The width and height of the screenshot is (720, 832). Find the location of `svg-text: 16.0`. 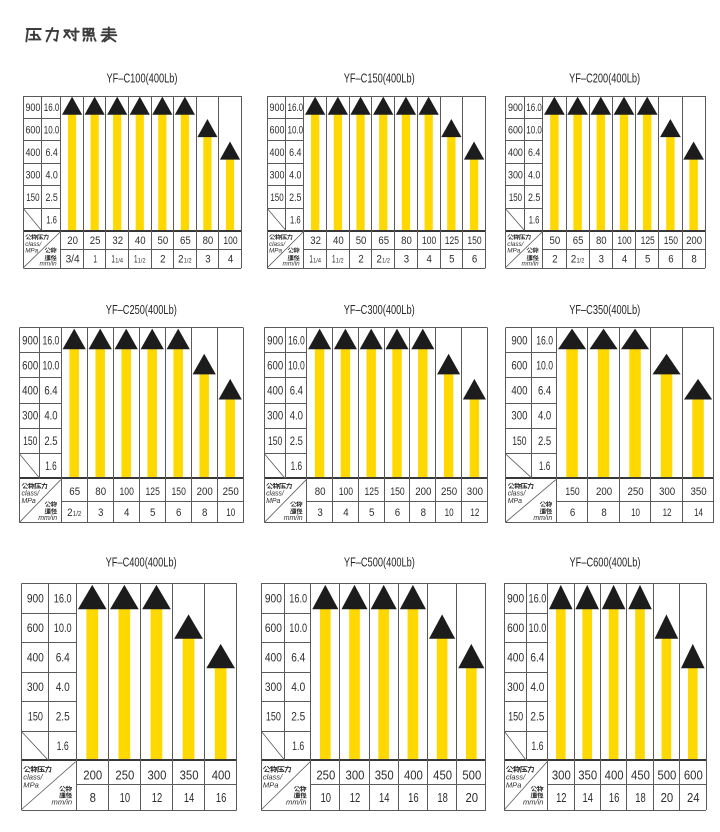

svg-text: 16.0 is located at coordinates (537, 599).